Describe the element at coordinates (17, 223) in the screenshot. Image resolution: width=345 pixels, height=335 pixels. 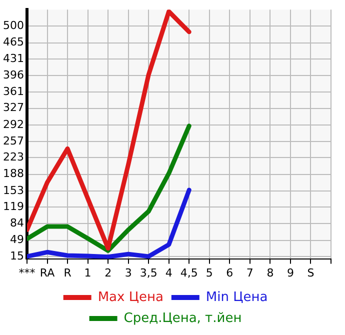
I see `y-tick-label: 84` at that location.